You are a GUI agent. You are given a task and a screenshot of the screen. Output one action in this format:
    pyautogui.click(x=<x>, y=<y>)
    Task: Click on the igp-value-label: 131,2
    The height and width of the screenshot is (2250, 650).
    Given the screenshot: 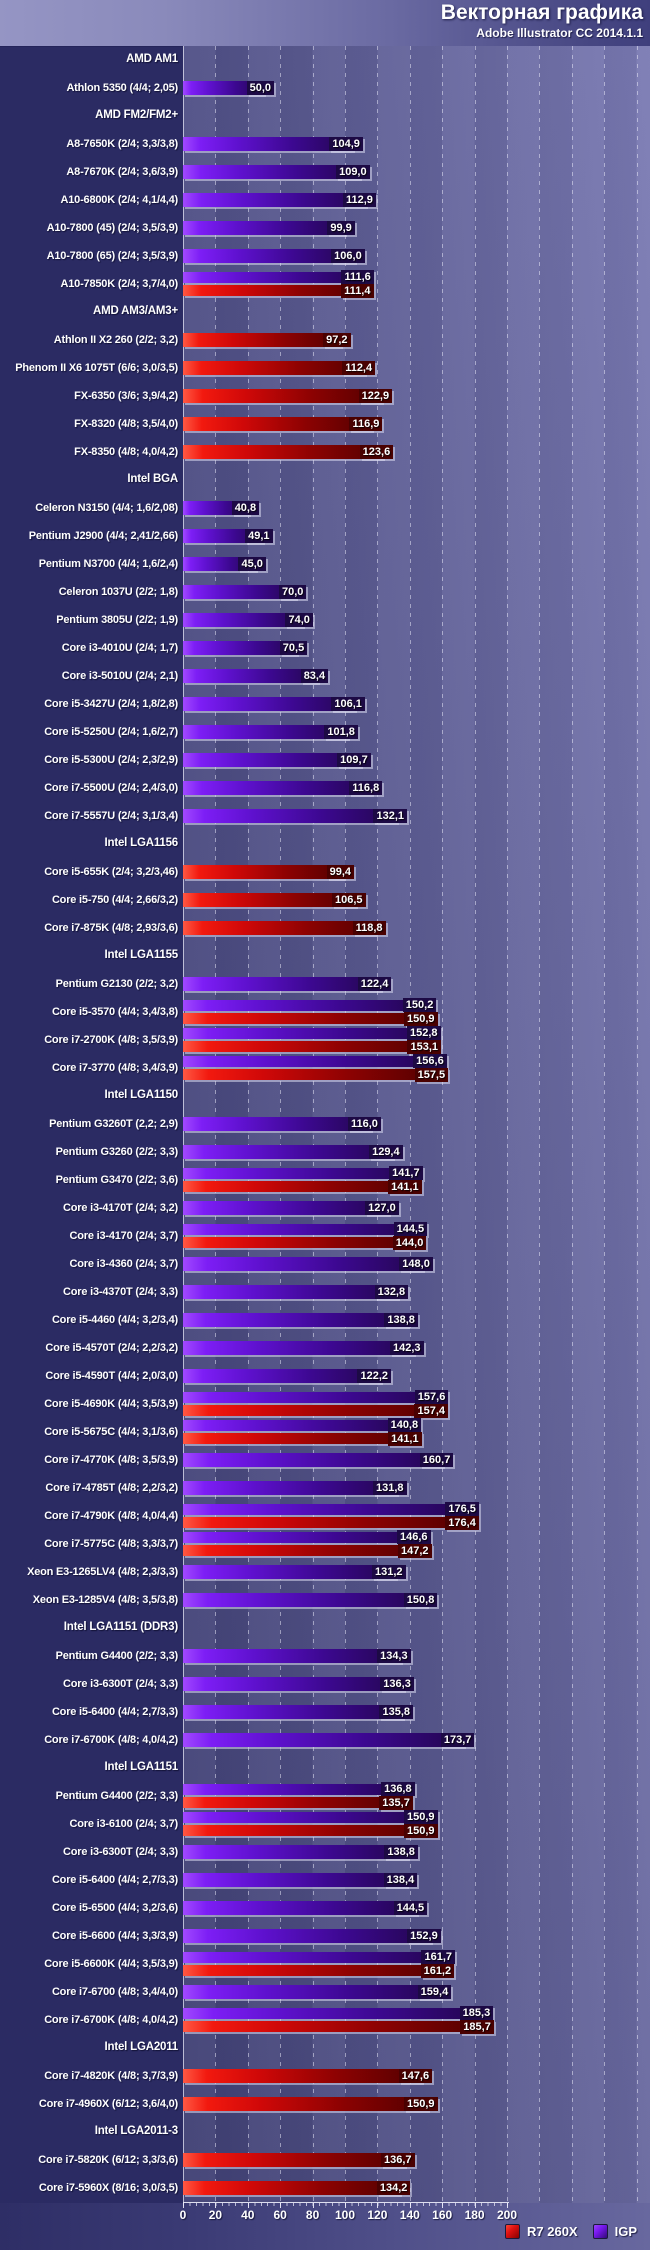 What is the action you would take?
    pyautogui.click(x=388, y=1572)
    